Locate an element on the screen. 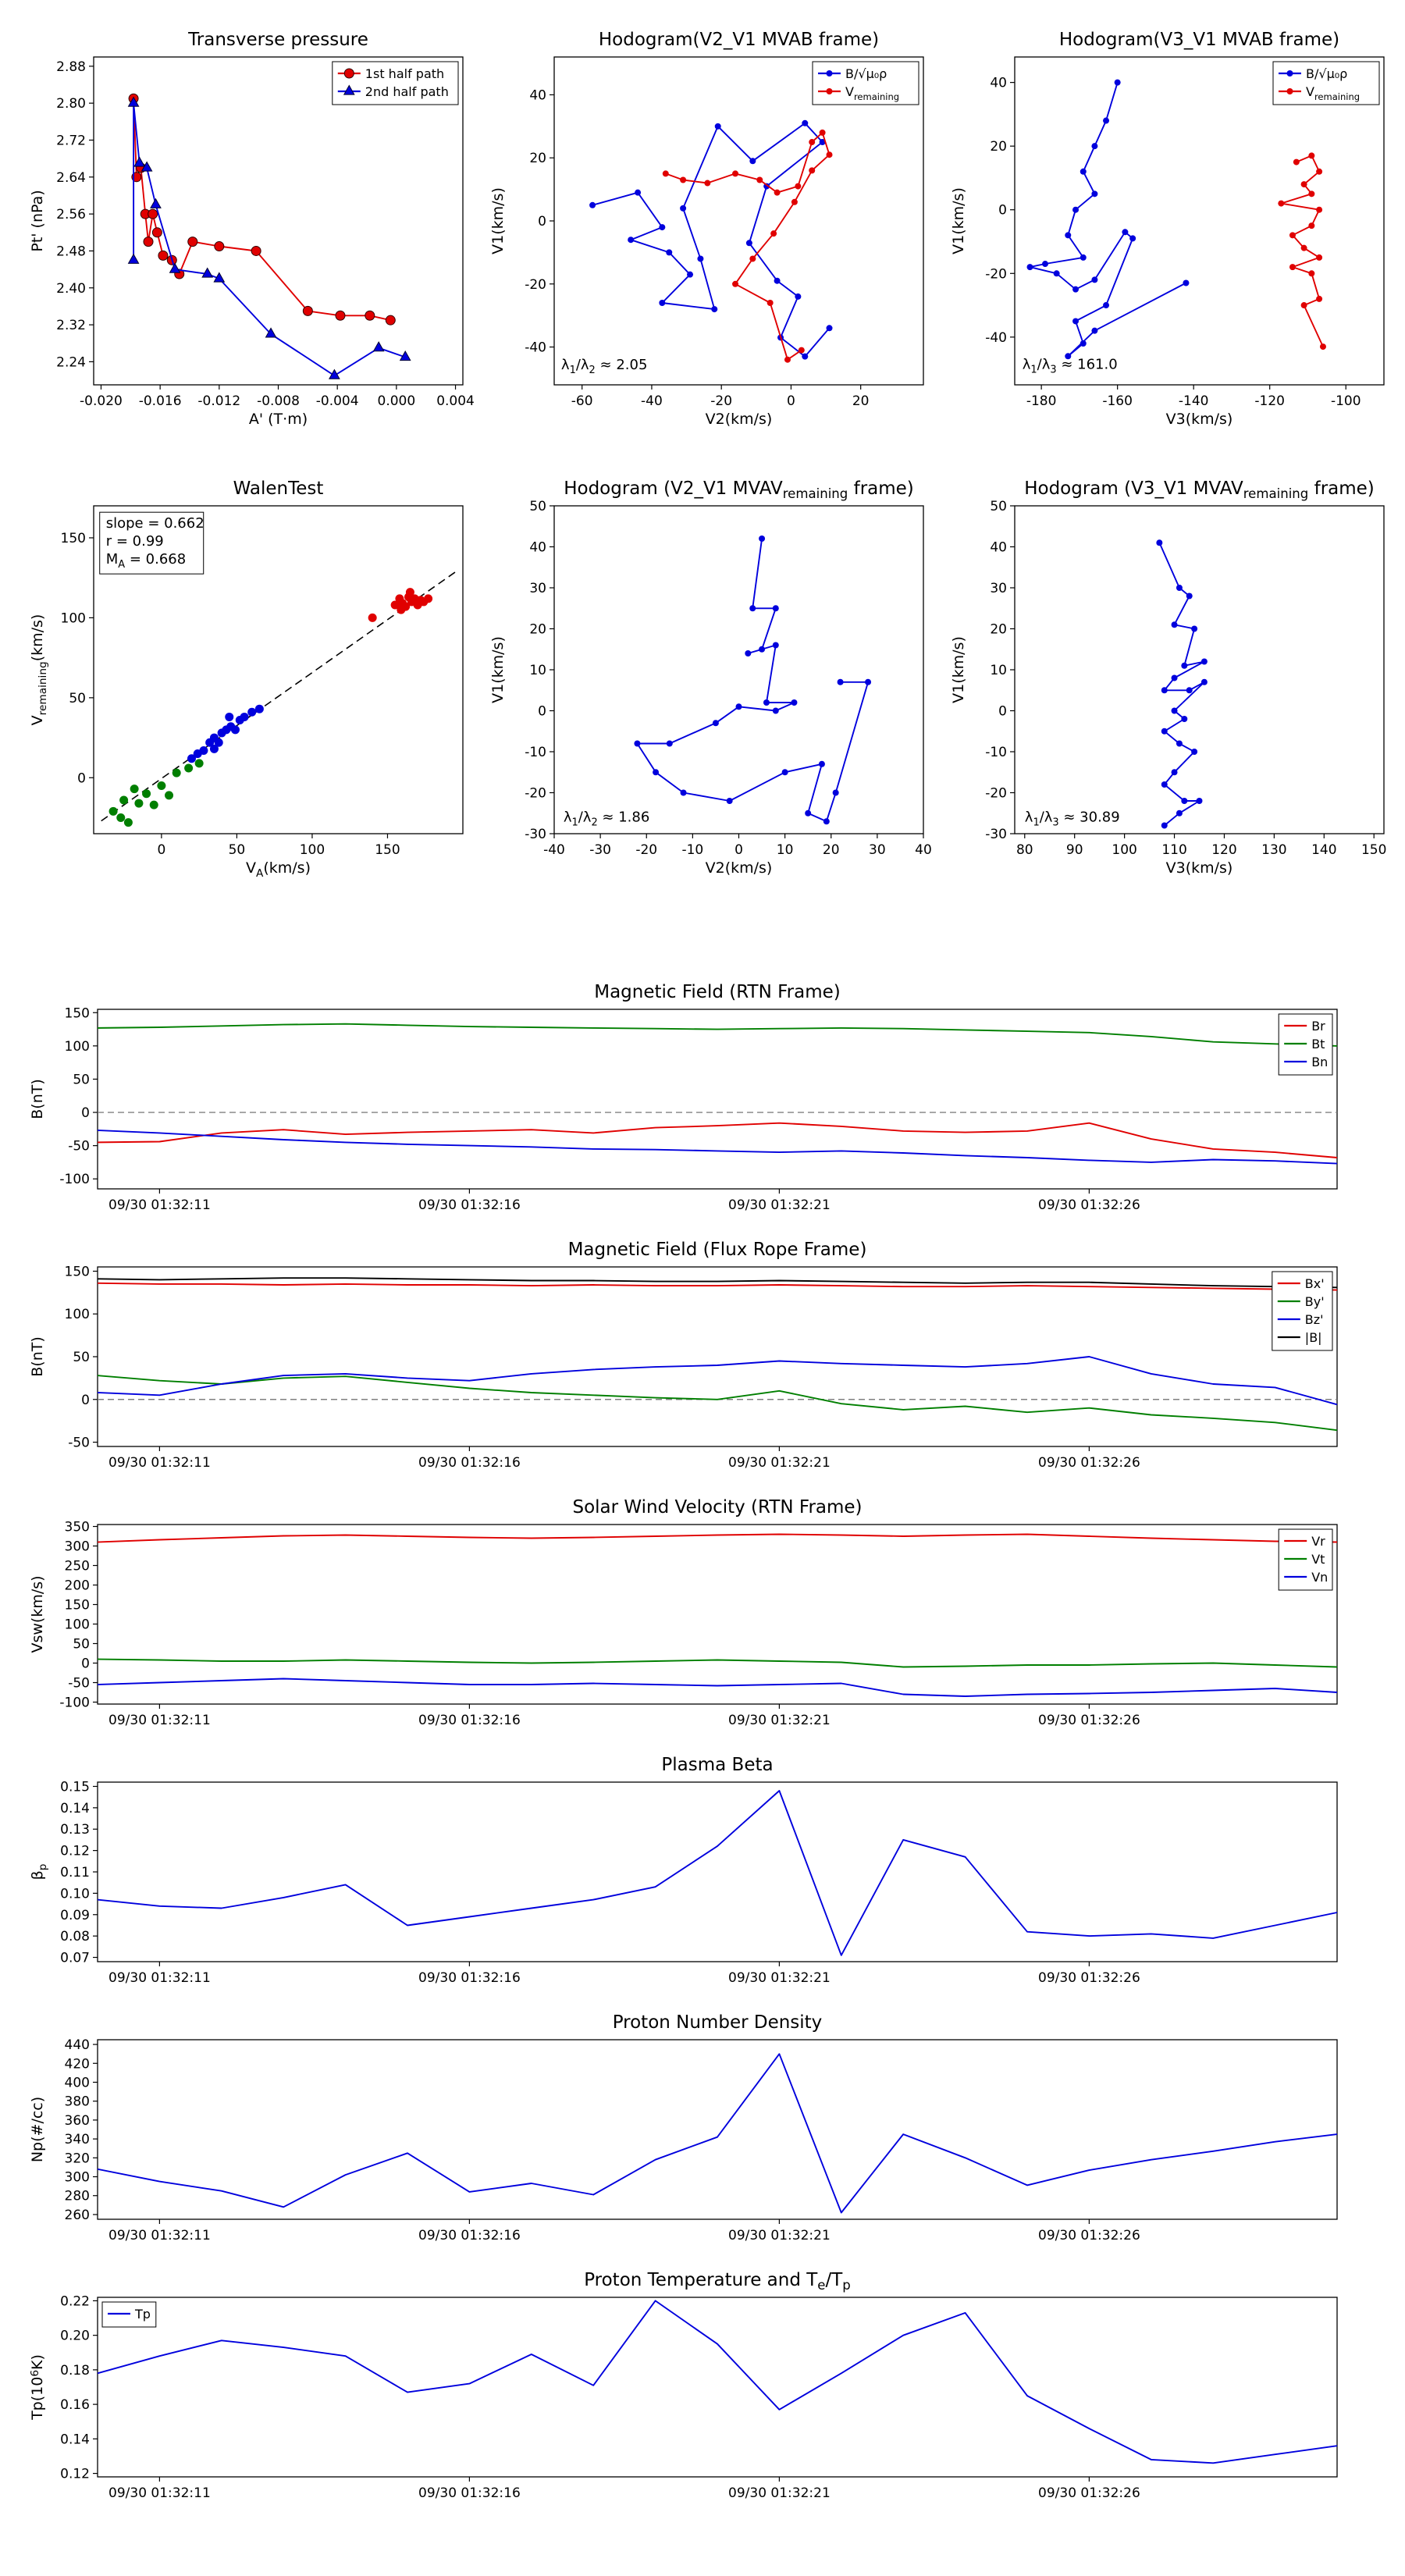  svg-text: 0.10 is located at coordinates (75, 1894).